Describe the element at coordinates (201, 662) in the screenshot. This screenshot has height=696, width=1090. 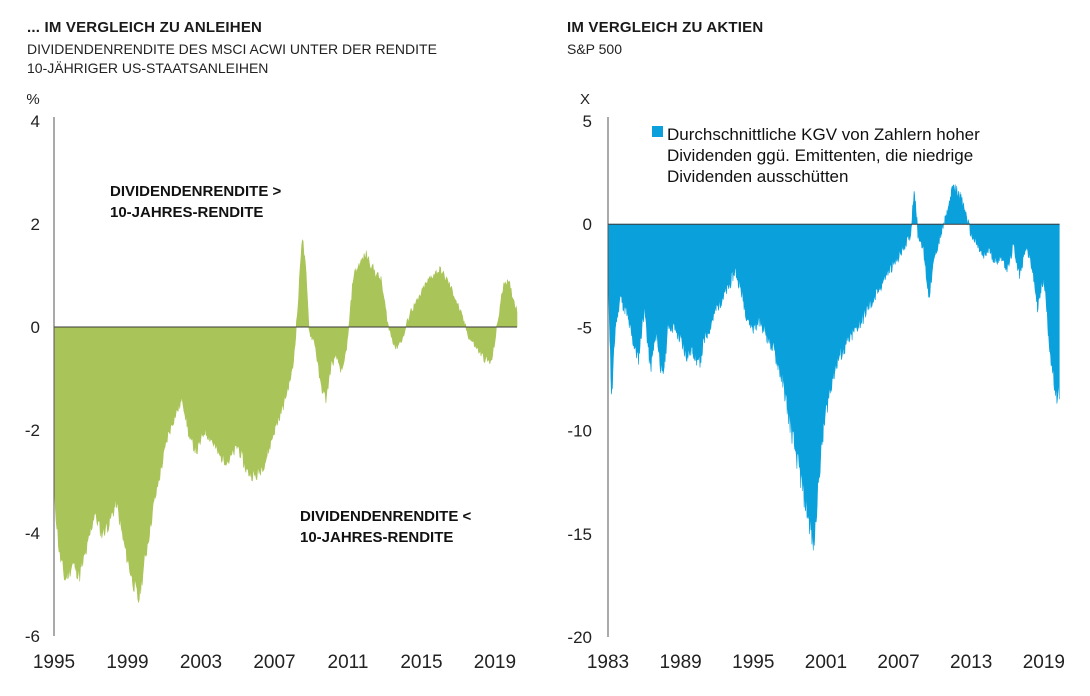
I see `bond-x-tick-label: 2003` at that location.